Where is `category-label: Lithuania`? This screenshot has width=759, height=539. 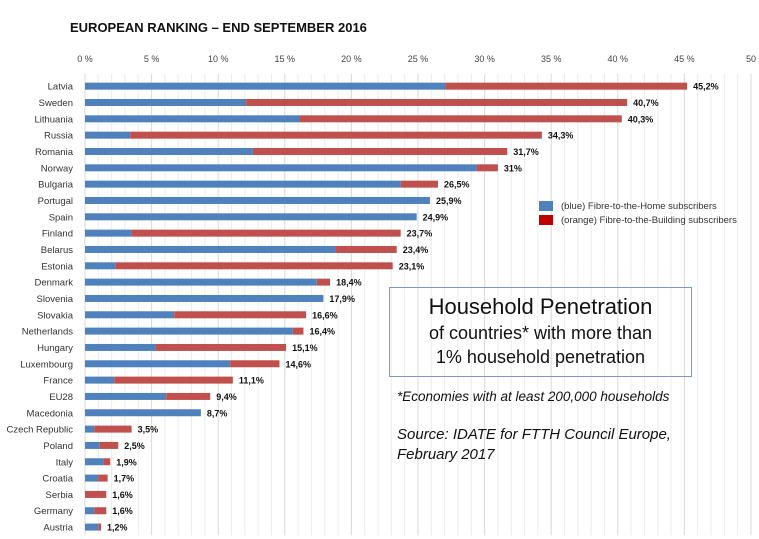 category-label: Lithuania is located at coordinates (53, 119).